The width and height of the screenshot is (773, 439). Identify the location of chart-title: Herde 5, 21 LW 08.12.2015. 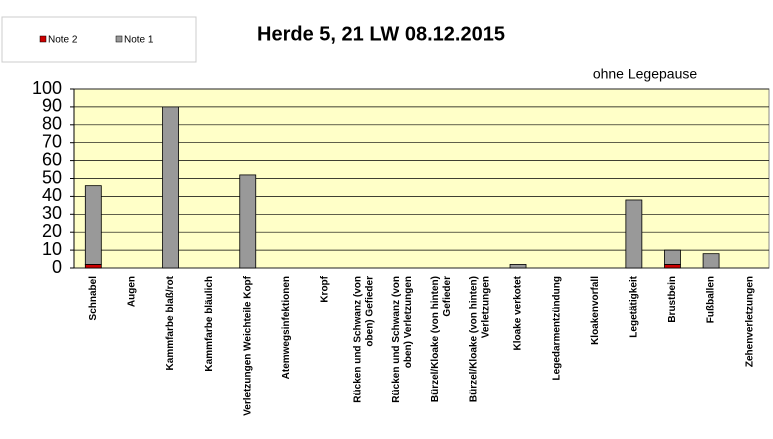
(381, 34).